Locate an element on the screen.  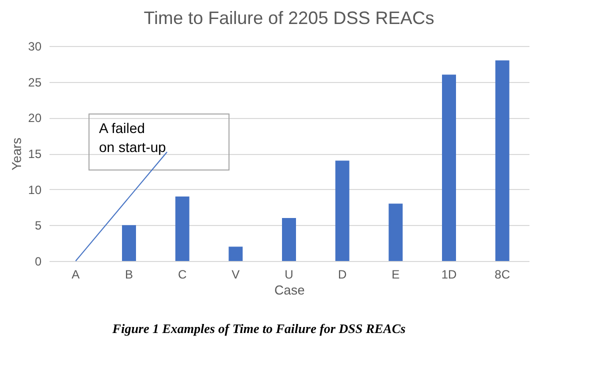
y-axis-title: Years is located at coordinates (16, 153).